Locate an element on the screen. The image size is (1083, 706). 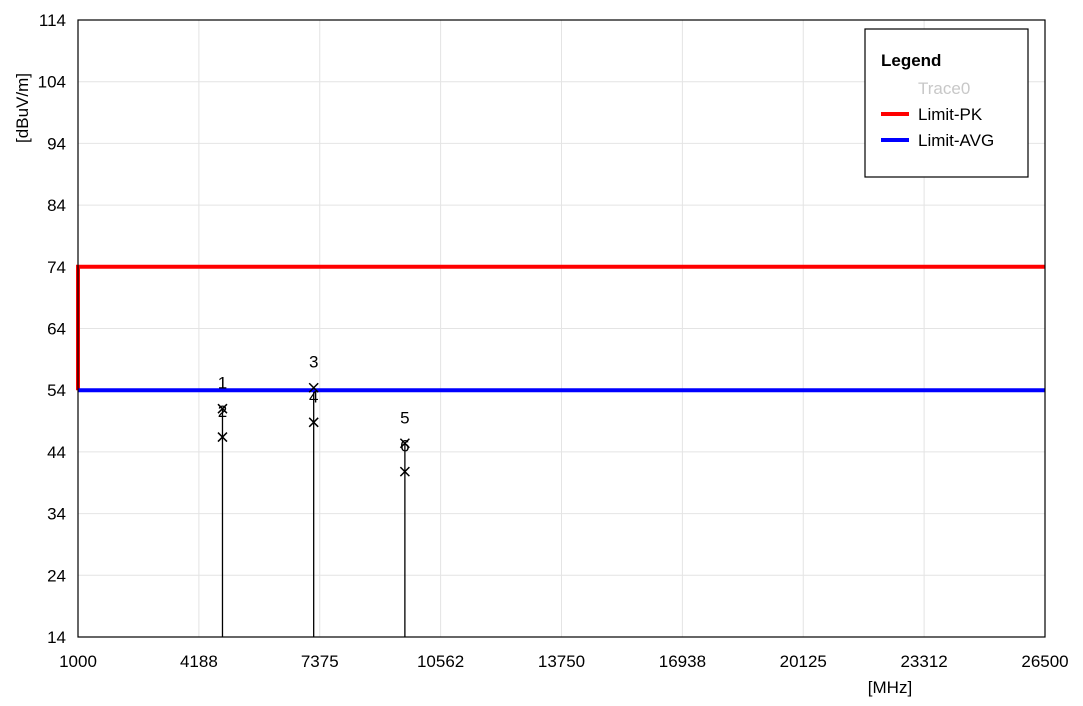
y-tick-label: 114 is located at coordinates (52, 20).